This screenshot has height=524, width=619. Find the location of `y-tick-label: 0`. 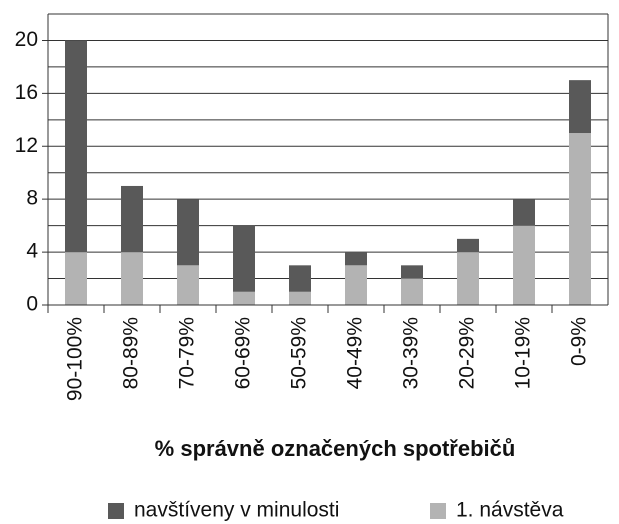

y-tick-label: 0 is located at coordinates (32, 304).